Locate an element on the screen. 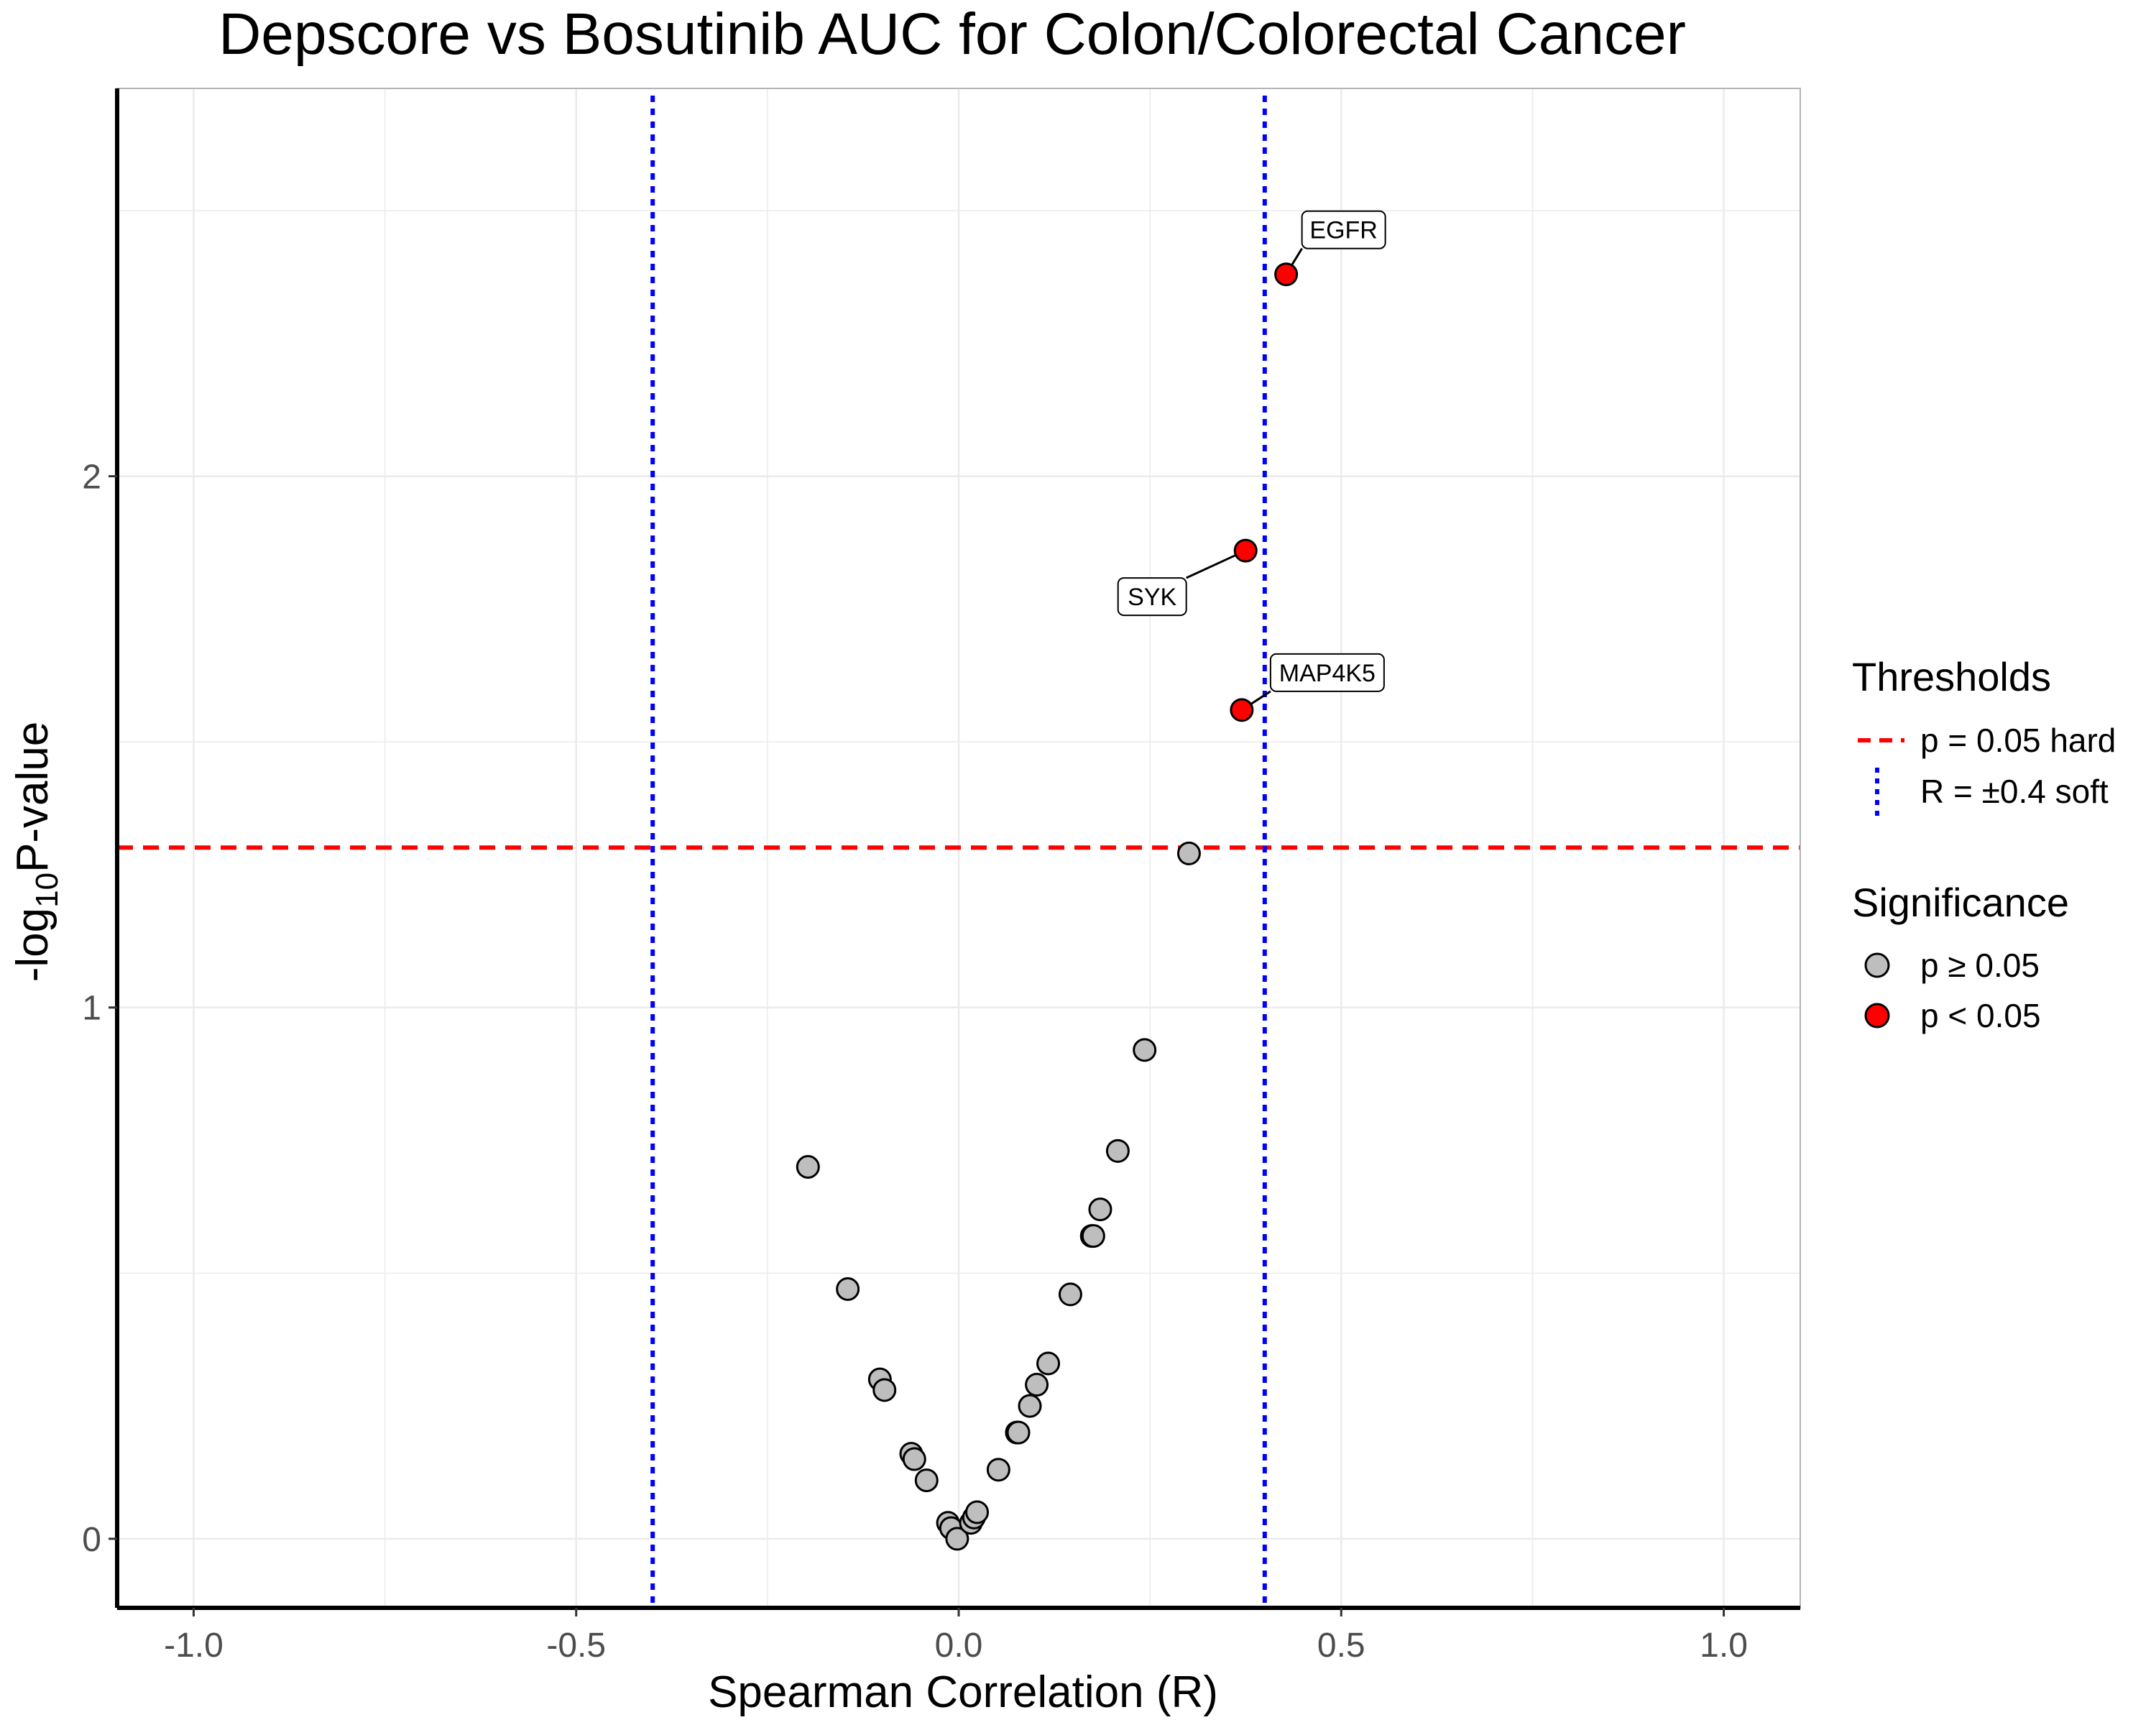  legend-threshold-hard-label: p = 0.05 hard is located at coordinates (2018, 740).